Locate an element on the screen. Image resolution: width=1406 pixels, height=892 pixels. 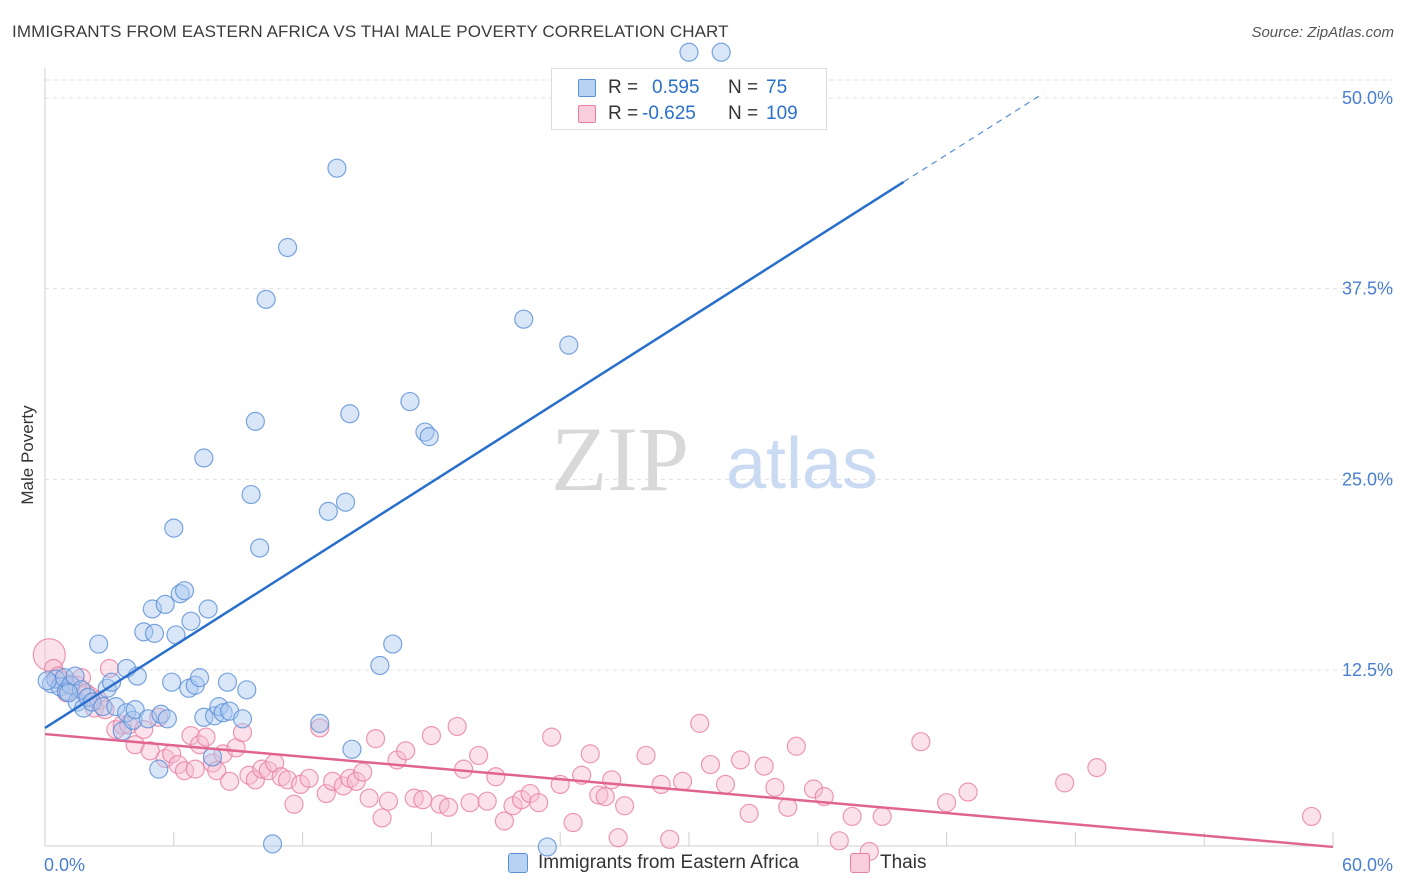
legend-series: Immigrants from Eastern Africa Thais is located at coordinates (703, 865).